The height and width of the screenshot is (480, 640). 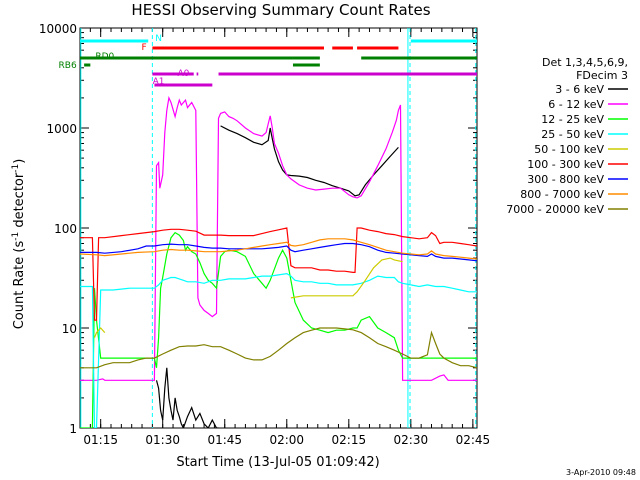 I want to click on status-label: N, so click(x=158, y=39).